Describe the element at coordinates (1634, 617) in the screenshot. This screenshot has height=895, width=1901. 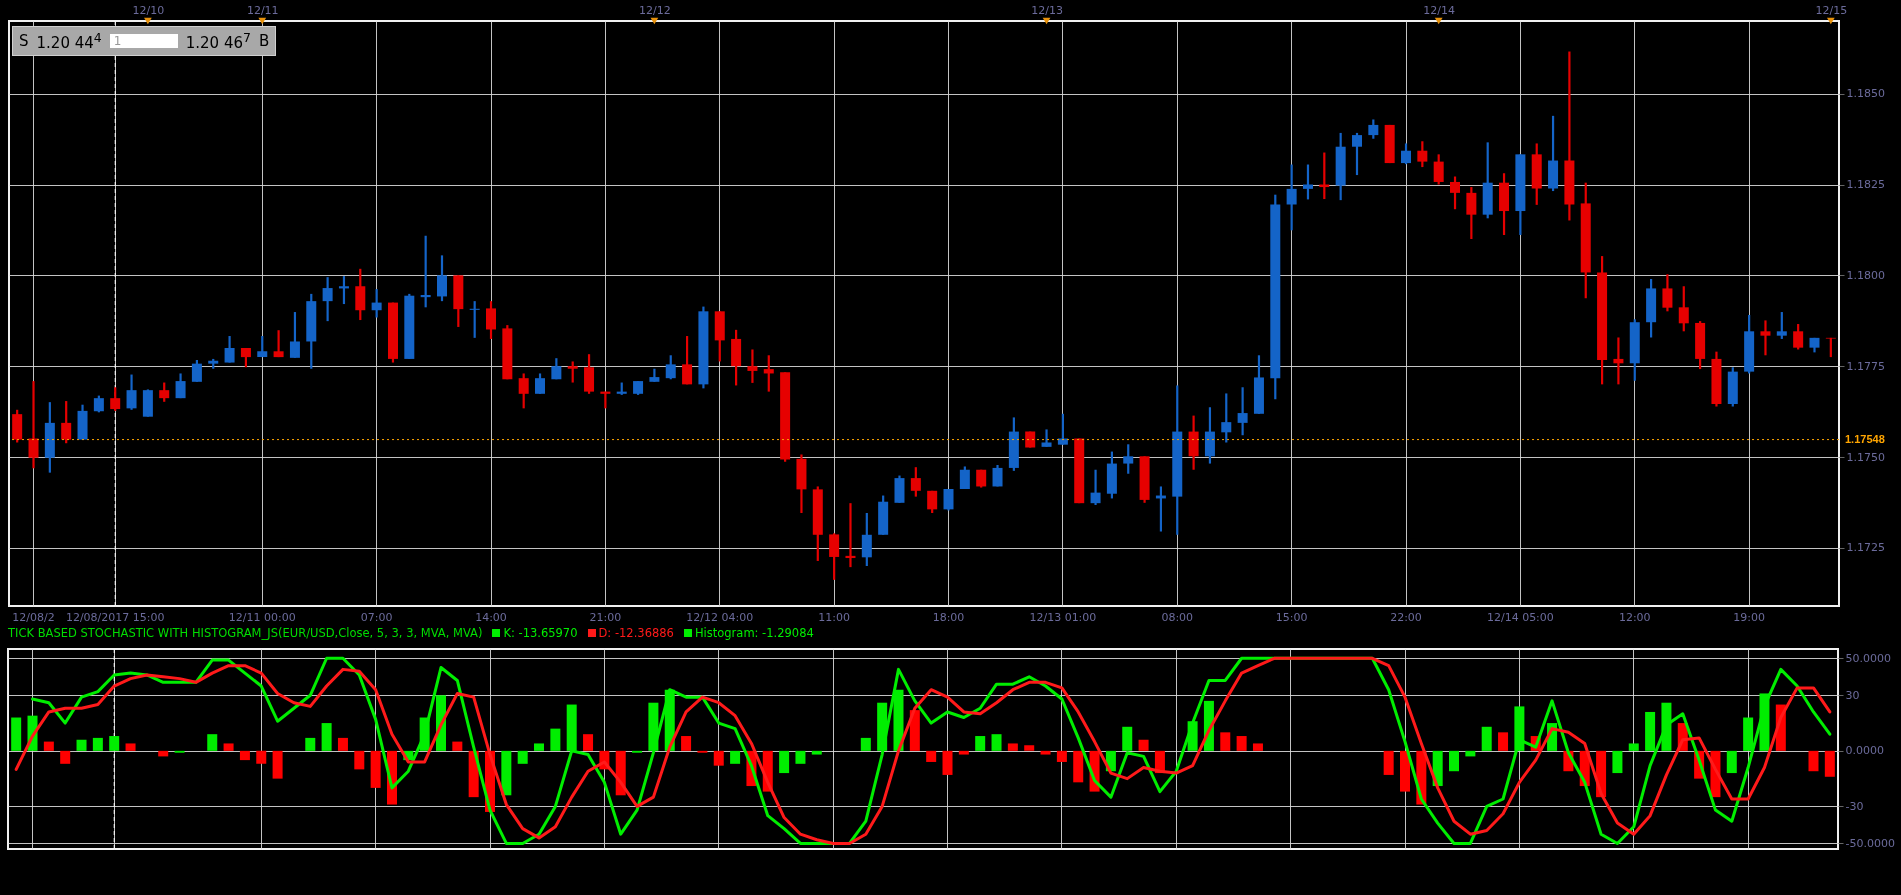
I see `x-tick-label: 12:00` at that location.